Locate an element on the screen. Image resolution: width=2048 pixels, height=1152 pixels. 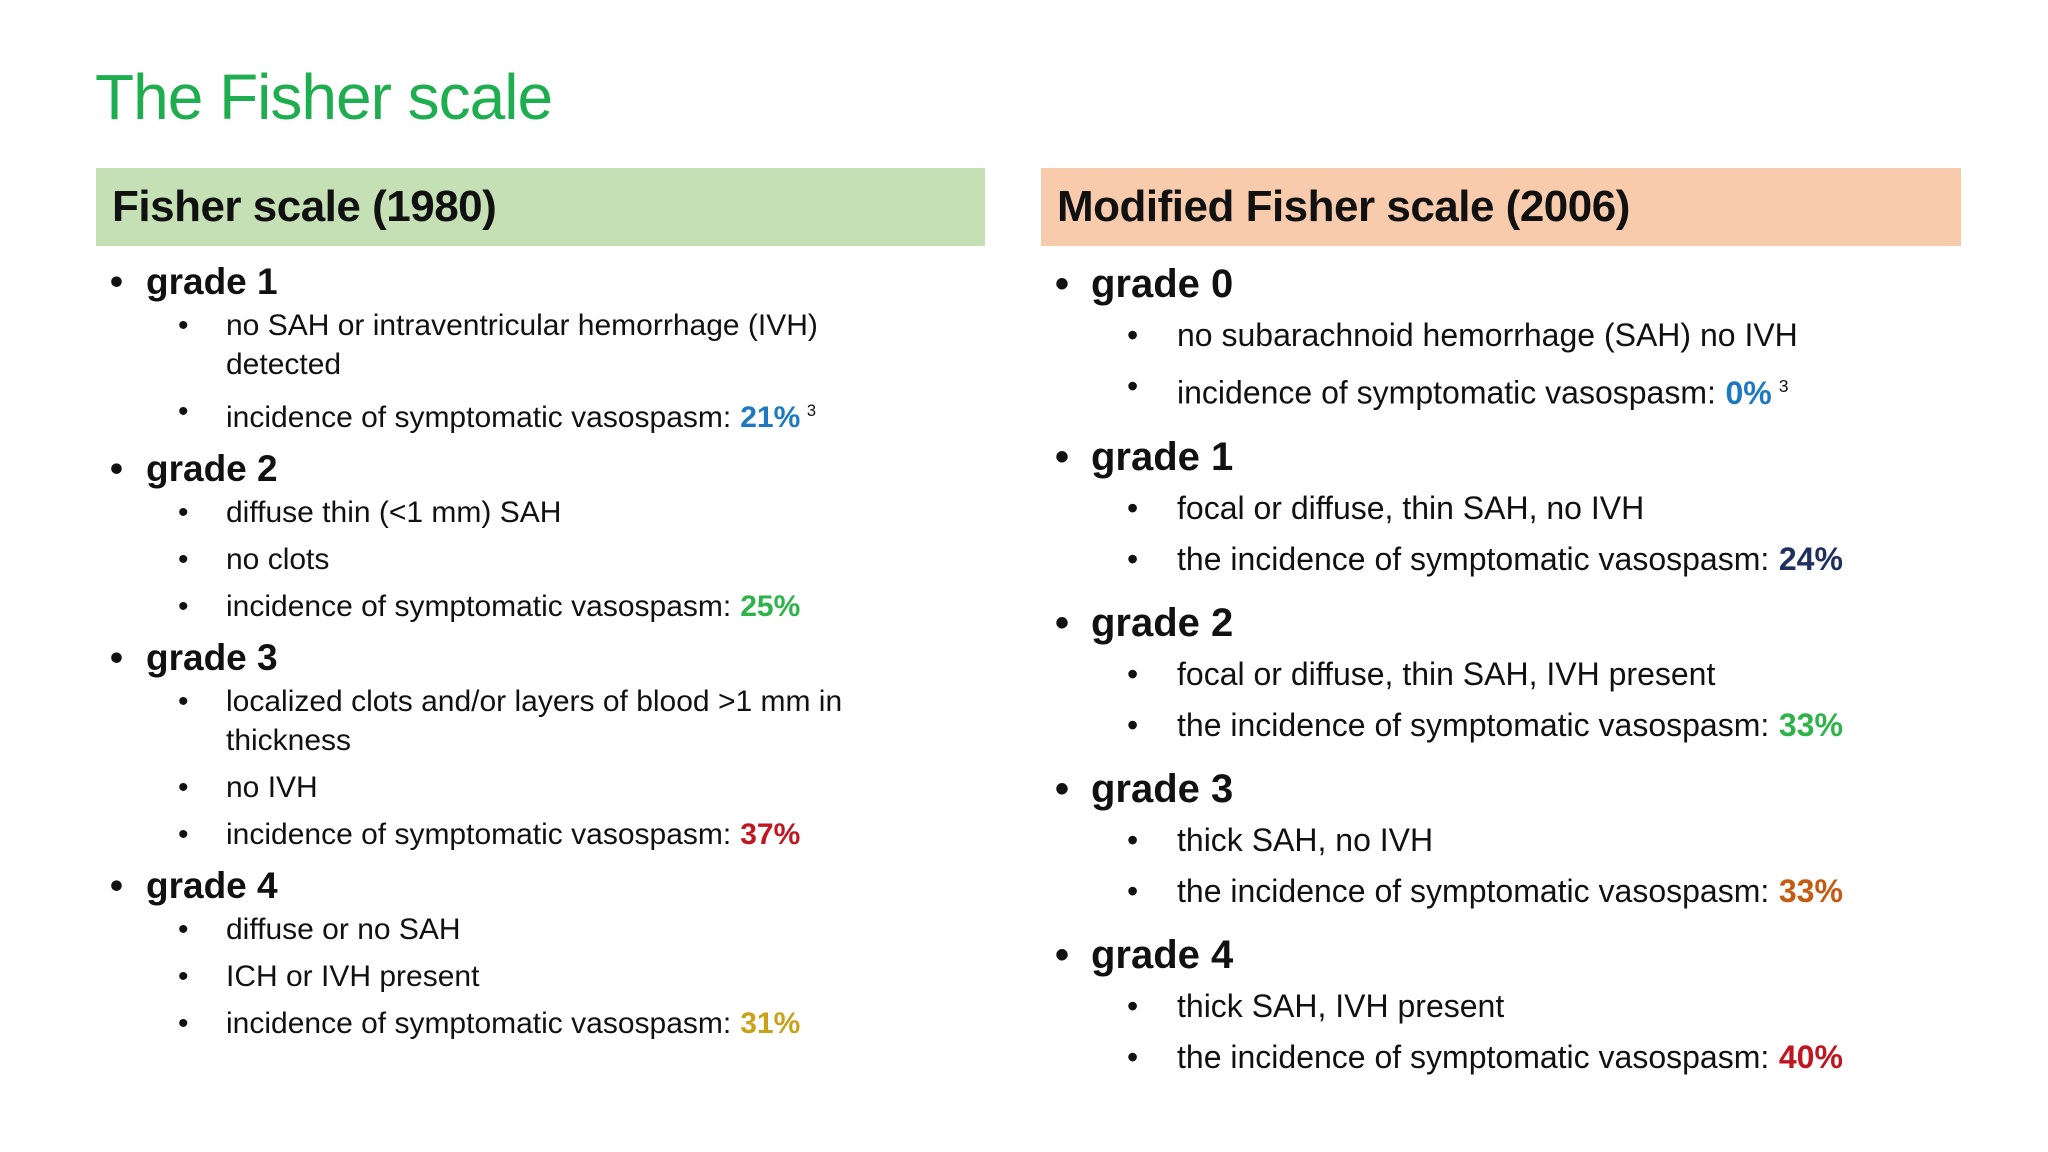
item-text: ICH or IVH present is located at coordinates (353, 976).